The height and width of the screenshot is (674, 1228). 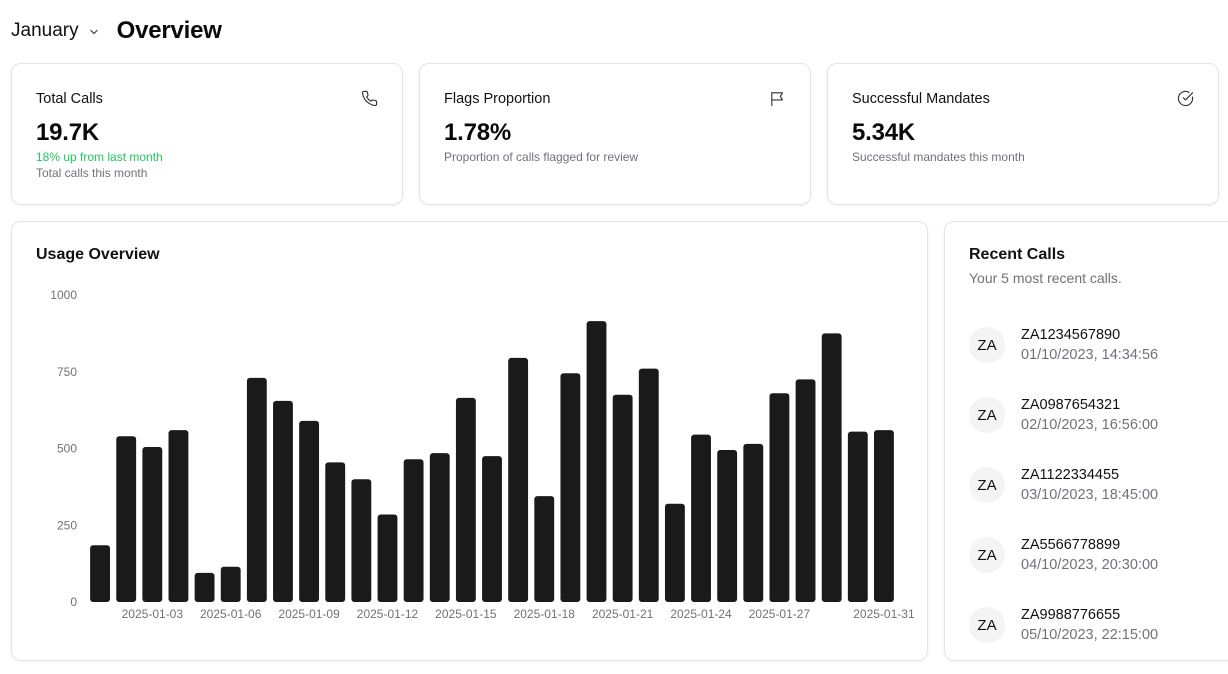 What do you see at coordinates (98, 254) in the screenshot?
I see `usage-title: Usage Overview` at bounding box center [98, 254].